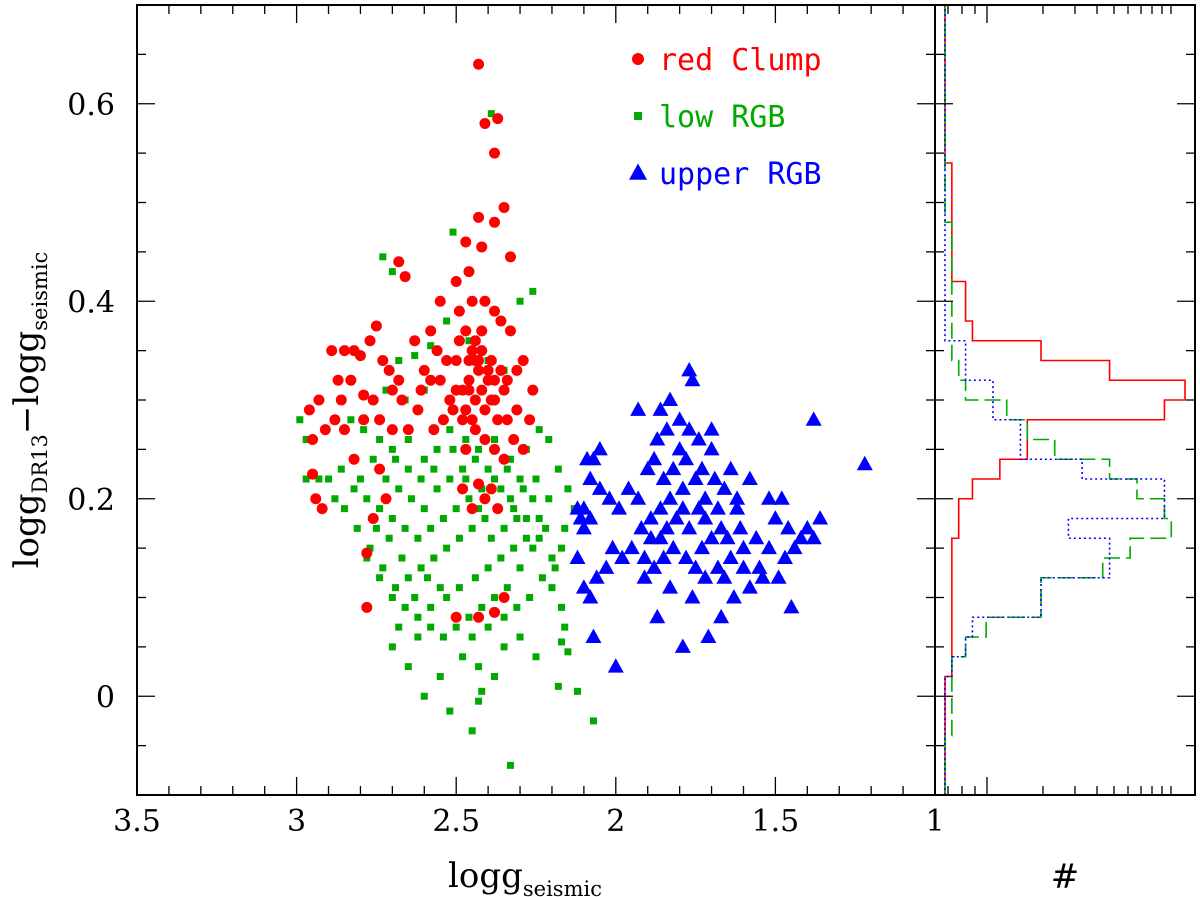 The height and width of the screenshot is (897, 1200). What do you see at coordinates (1065, 877) in the screenshot?
I see `histogram-x-label: #` at bounding box center [1065, 877].